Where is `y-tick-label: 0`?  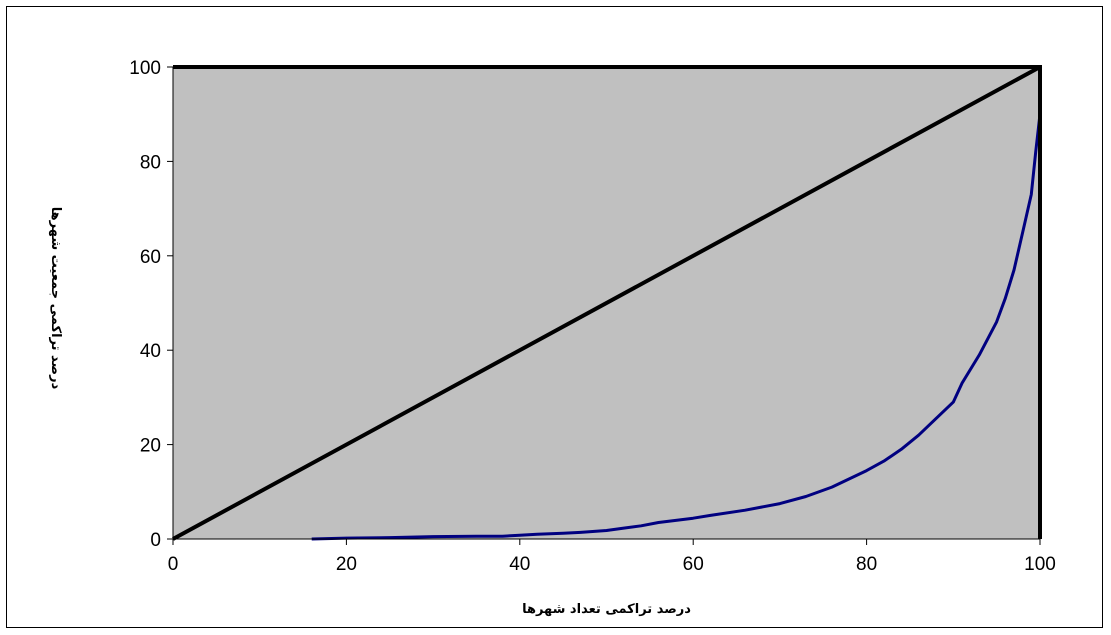
y-tick-label: 0 is located at coordinates (155, 540).